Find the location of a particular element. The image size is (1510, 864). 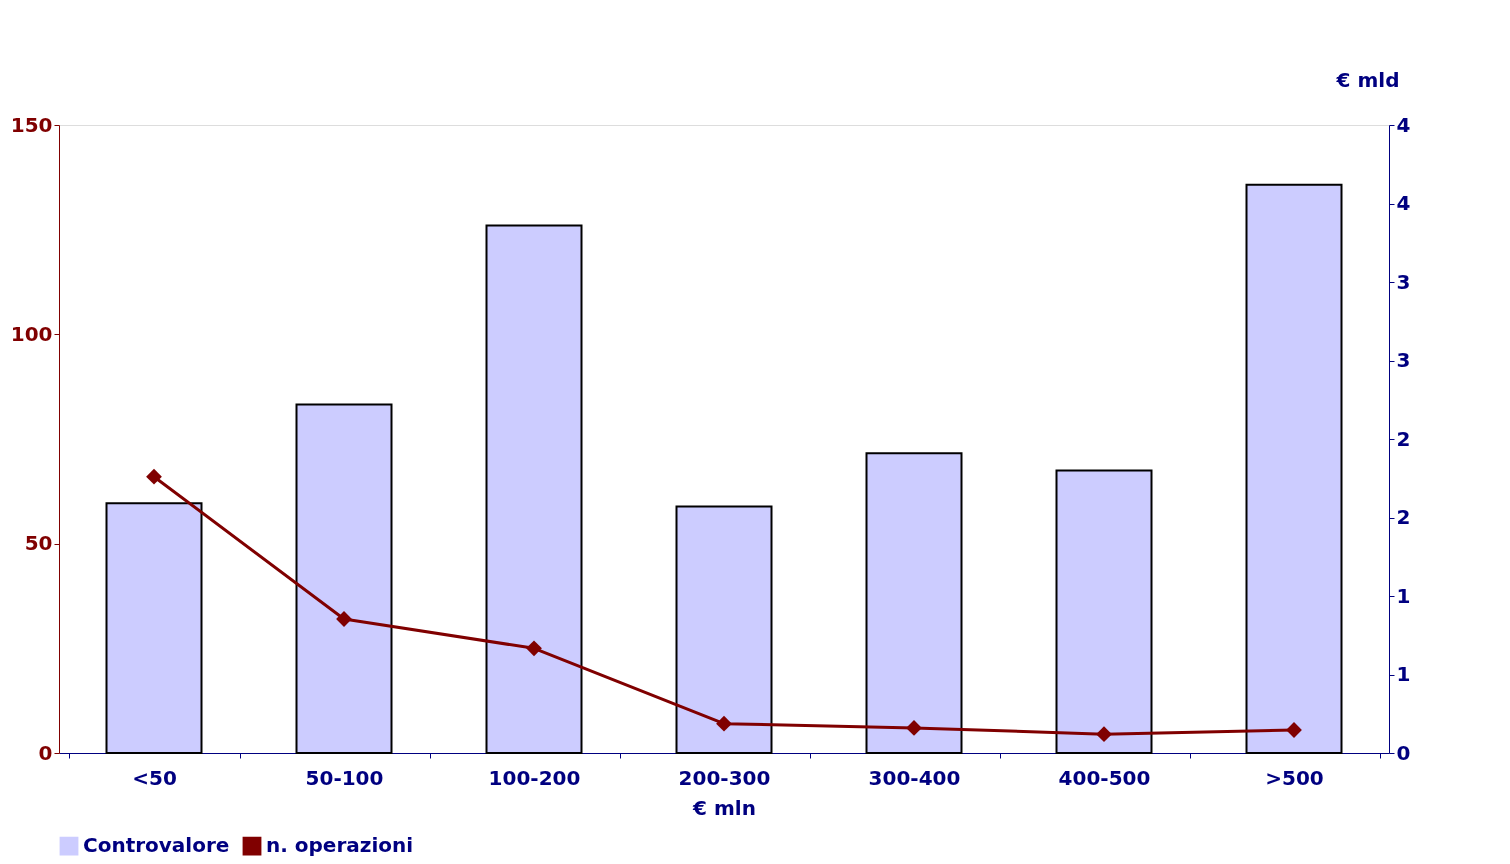

x-tick-label: >500 is located at coordinates (1294, 777).